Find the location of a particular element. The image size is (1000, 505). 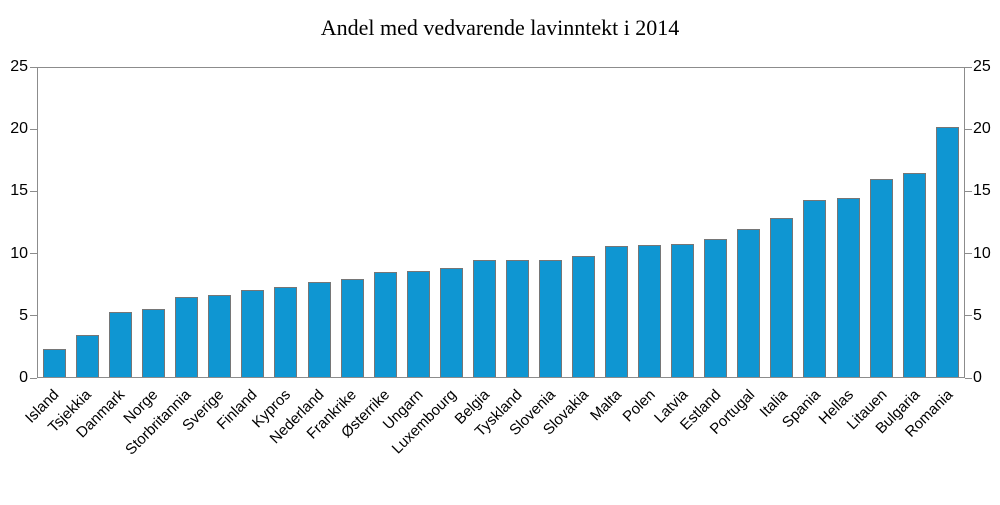

x-tick-label: Malta is located at coordinates (606, 405).